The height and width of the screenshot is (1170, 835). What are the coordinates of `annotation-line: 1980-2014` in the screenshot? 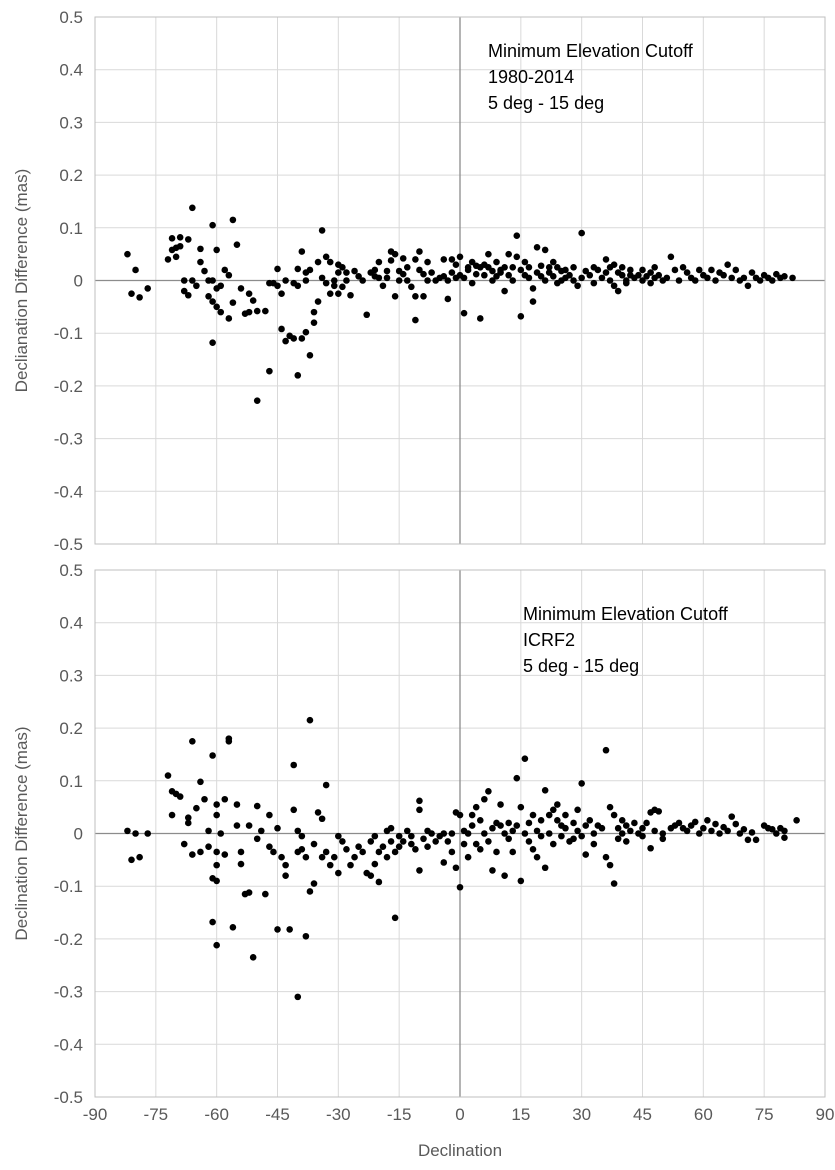 It's located at (531, 77).